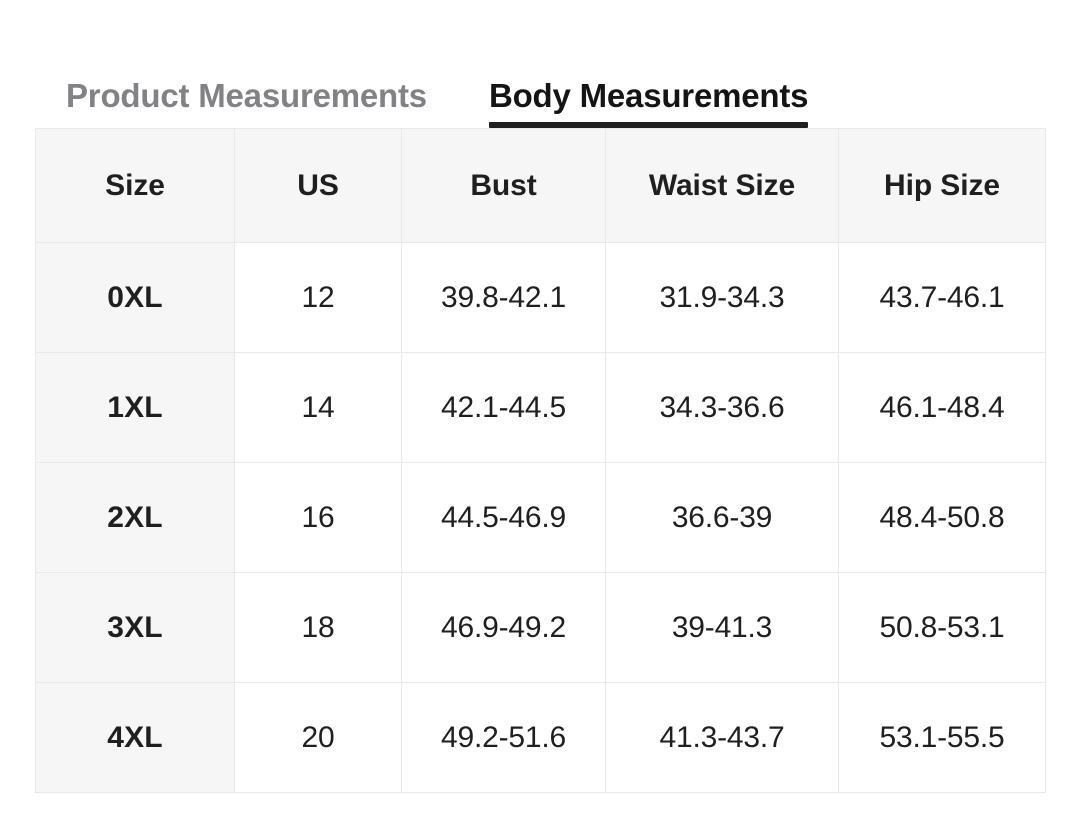 The height and width of the screenshot is (828, 1080). Describe the element at coordinates (648, 125) in the screenshot. I see `tab-active-underline-indicator` at that location.